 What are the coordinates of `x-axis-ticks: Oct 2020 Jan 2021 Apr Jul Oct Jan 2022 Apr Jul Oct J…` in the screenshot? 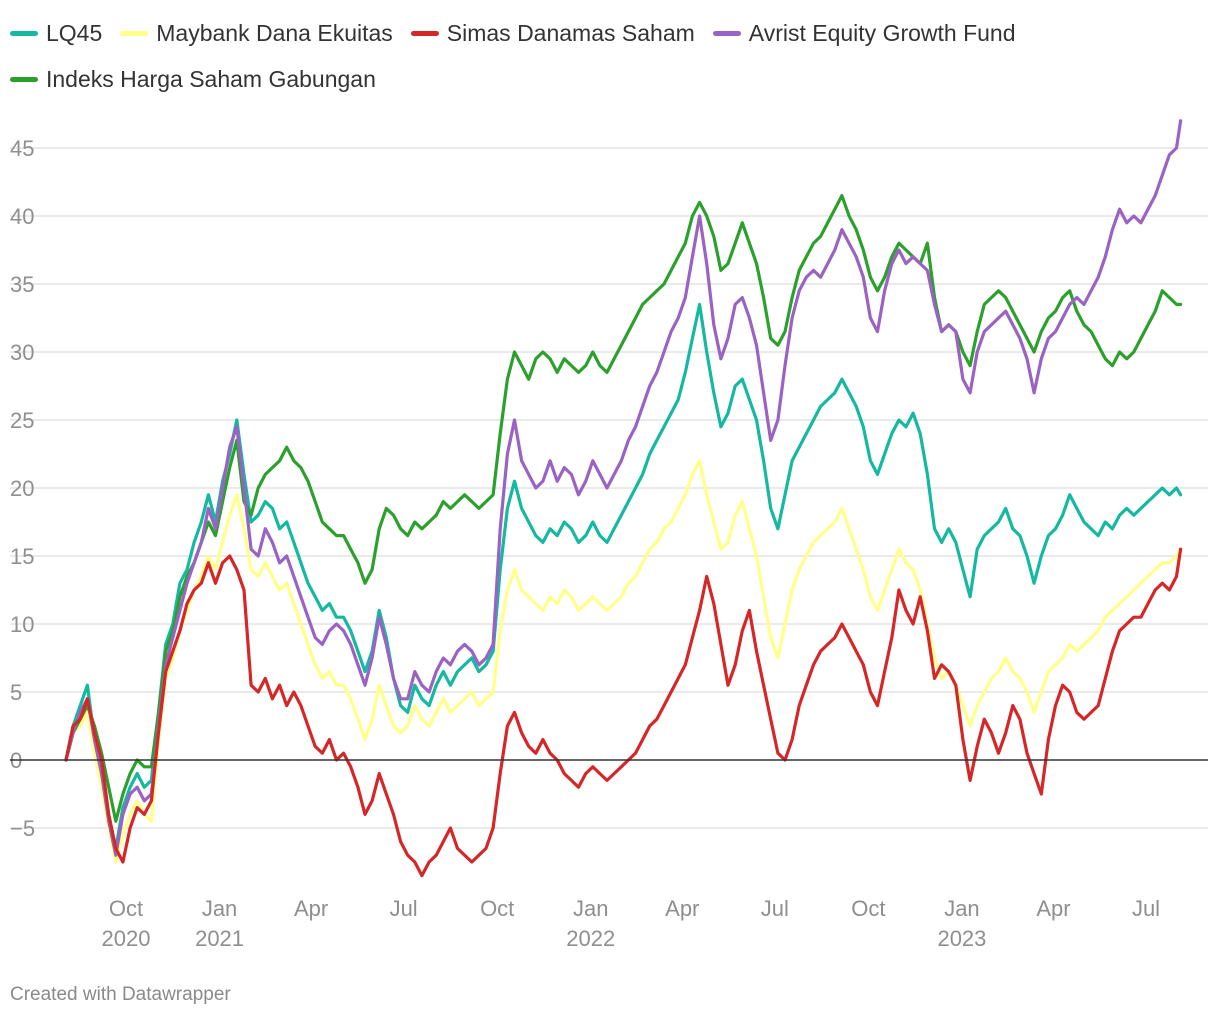 It's located at (631, 923).